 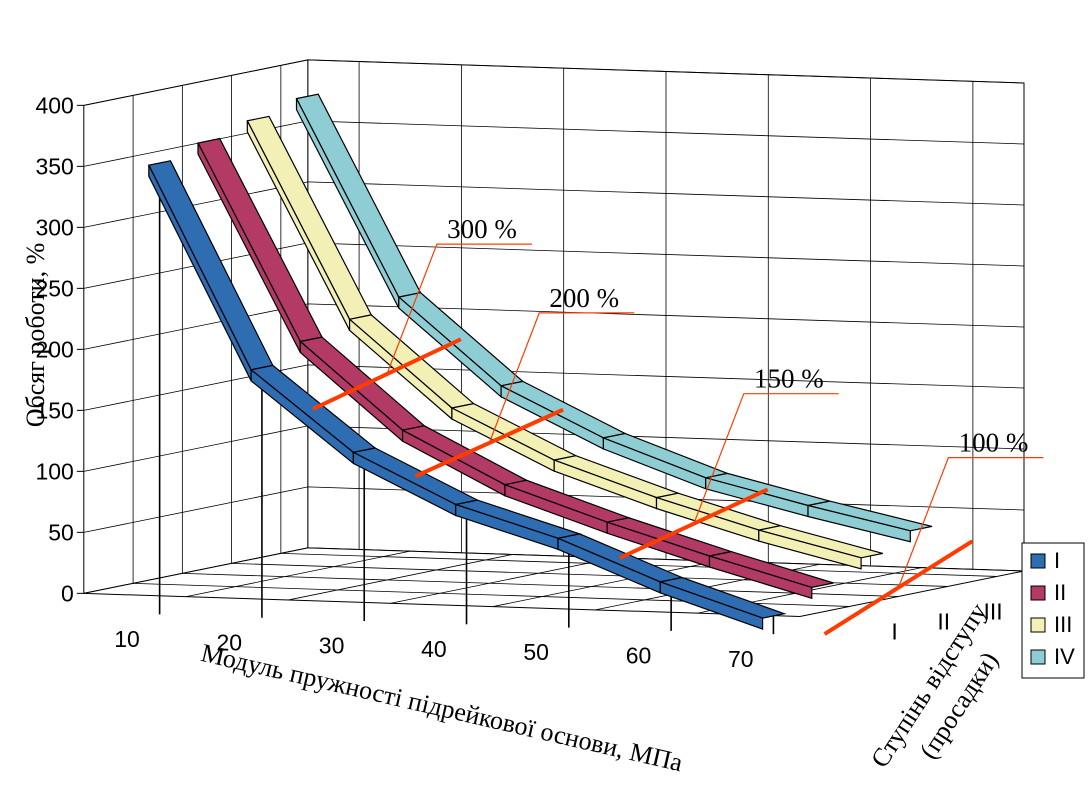 What do you see at coordinates (482, 229) in the screenshot?
I see `callout-label: 300 %` at bounding box center [482, 229].